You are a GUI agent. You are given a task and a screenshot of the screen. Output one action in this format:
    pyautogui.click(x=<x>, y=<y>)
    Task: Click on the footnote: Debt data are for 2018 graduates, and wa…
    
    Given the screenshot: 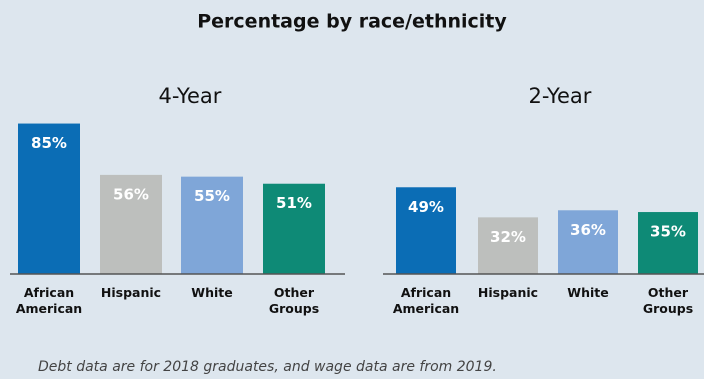 What is the action you would take?
    pyautogui.click(x=267, y=367)
    